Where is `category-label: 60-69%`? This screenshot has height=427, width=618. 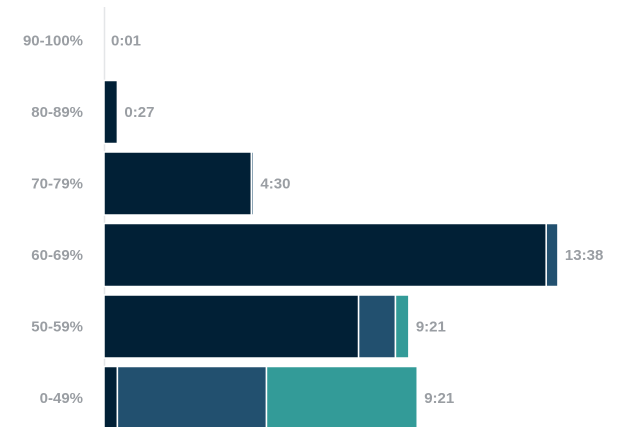 category-label: 60-69% is located at coordinates (57, 255).